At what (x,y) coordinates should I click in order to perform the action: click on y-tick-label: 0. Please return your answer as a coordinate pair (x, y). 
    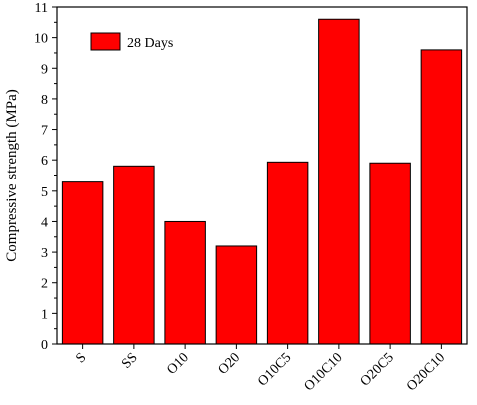
    Looking at the image, I should click on (44, 345).